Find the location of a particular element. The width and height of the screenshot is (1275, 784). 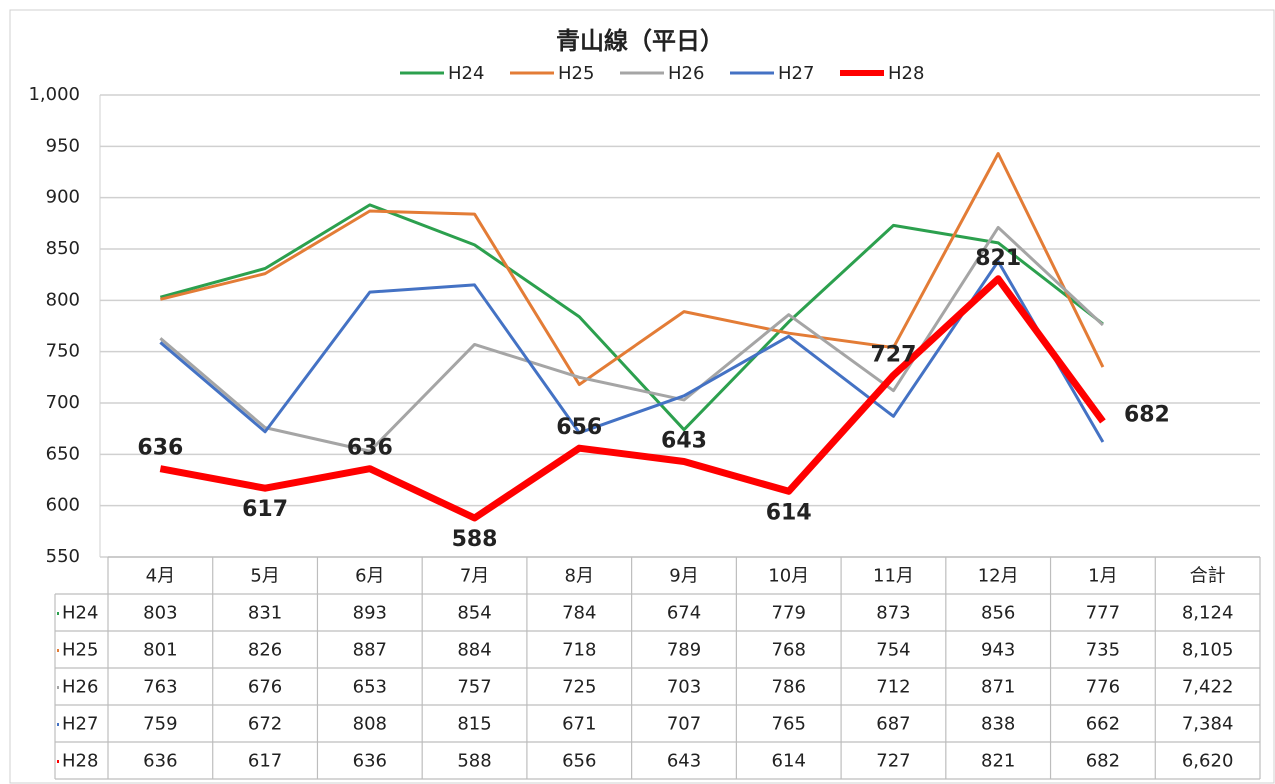

table-cell: 763 is located at coordinates (160, 687).